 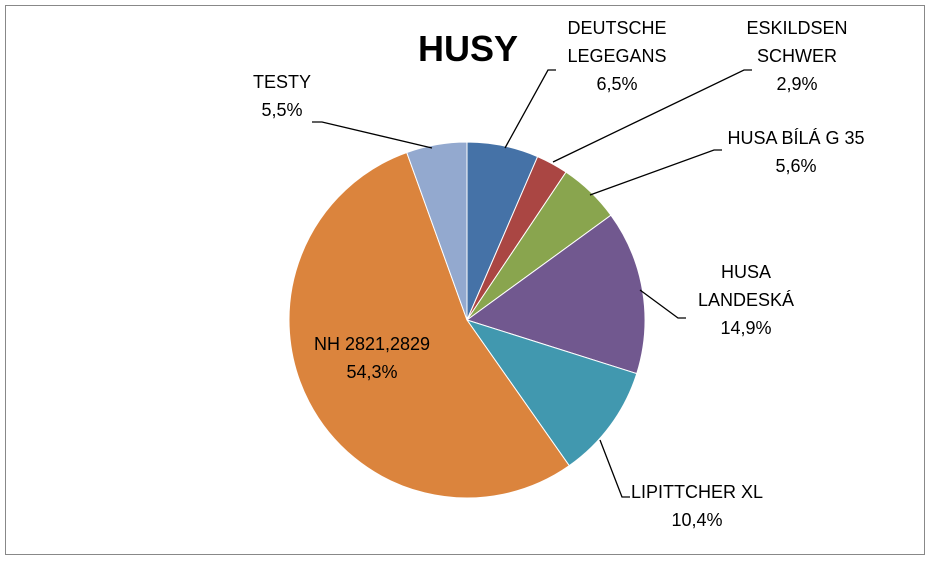 What do you see at coordinates (796, 152) in the screenshot?
I see `data-label: HUSA BÍLÁ G 35 5,6%` at bounding box center [796, 152].